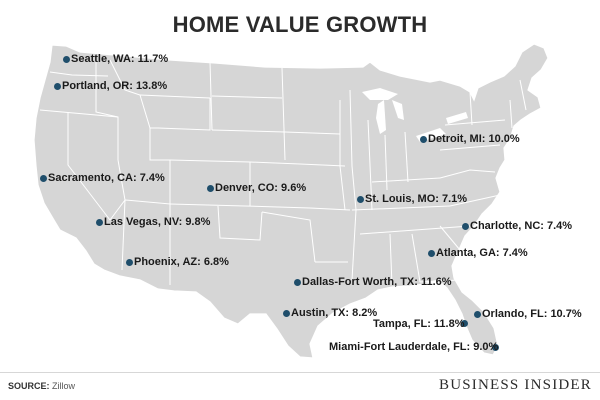 This screenshot has width=600, height=400. Describe the element at coordinates (157, 222) in the screenshot. I see `city-label: Las Vegas, NV: 9.8%` at that location.